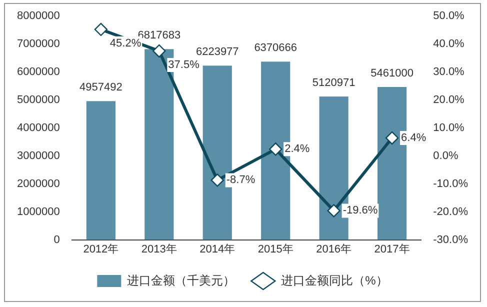  Describe the element at coordinates (449, 16) in the screenshot. I see `y2-tick-label: 50.0%` at that location.